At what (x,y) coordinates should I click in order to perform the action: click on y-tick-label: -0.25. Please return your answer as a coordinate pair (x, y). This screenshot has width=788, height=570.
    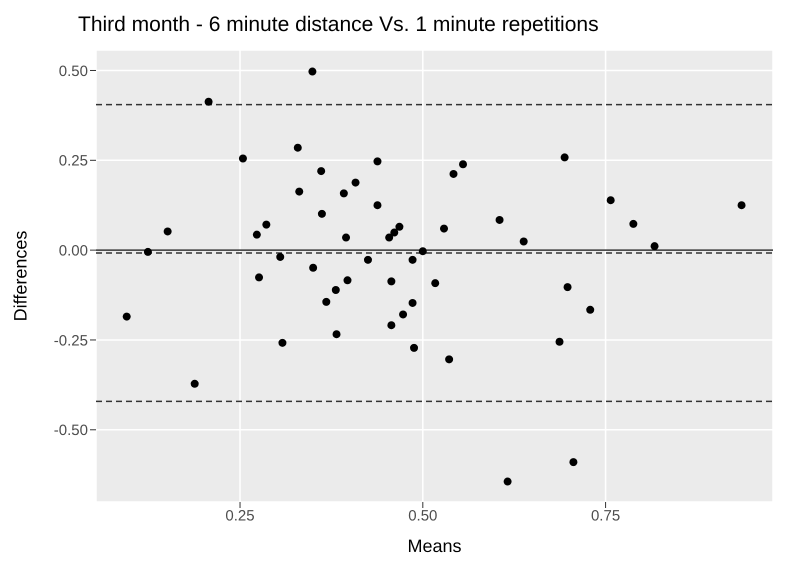
    Looking at the image, I should click on (71, 341).